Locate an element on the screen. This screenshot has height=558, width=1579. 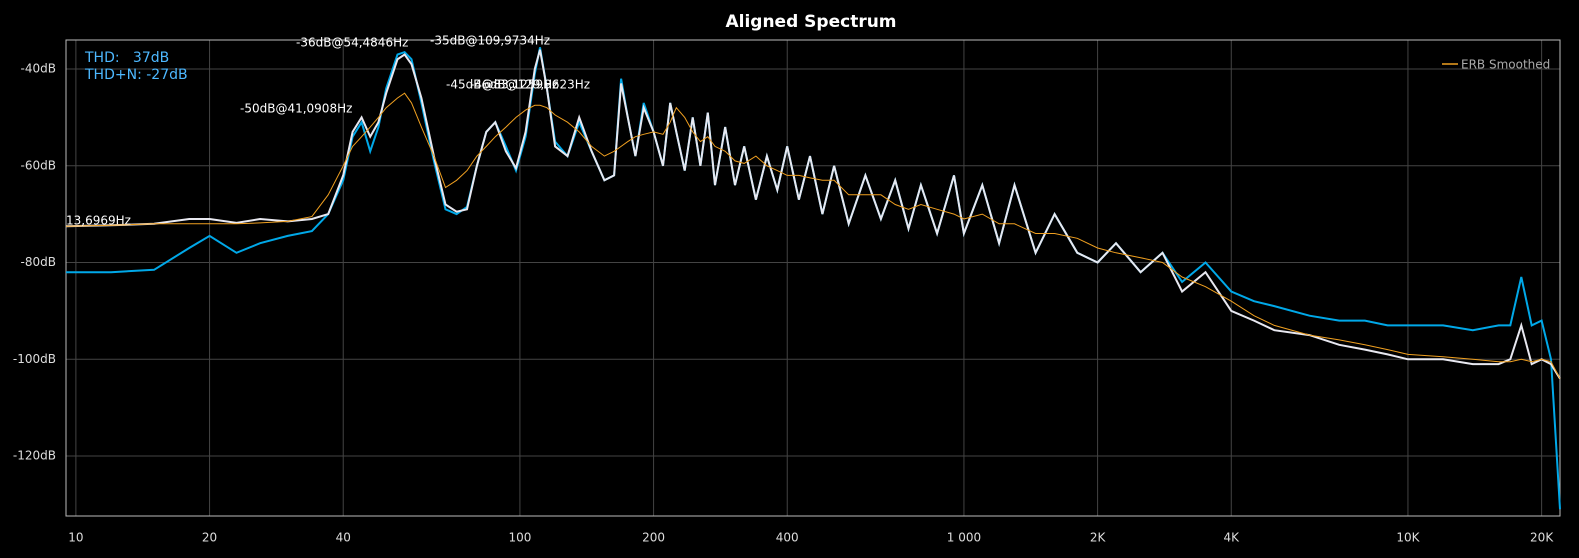
annotation: -36dB@54,4846Hz is located at coordinates (352, 43).